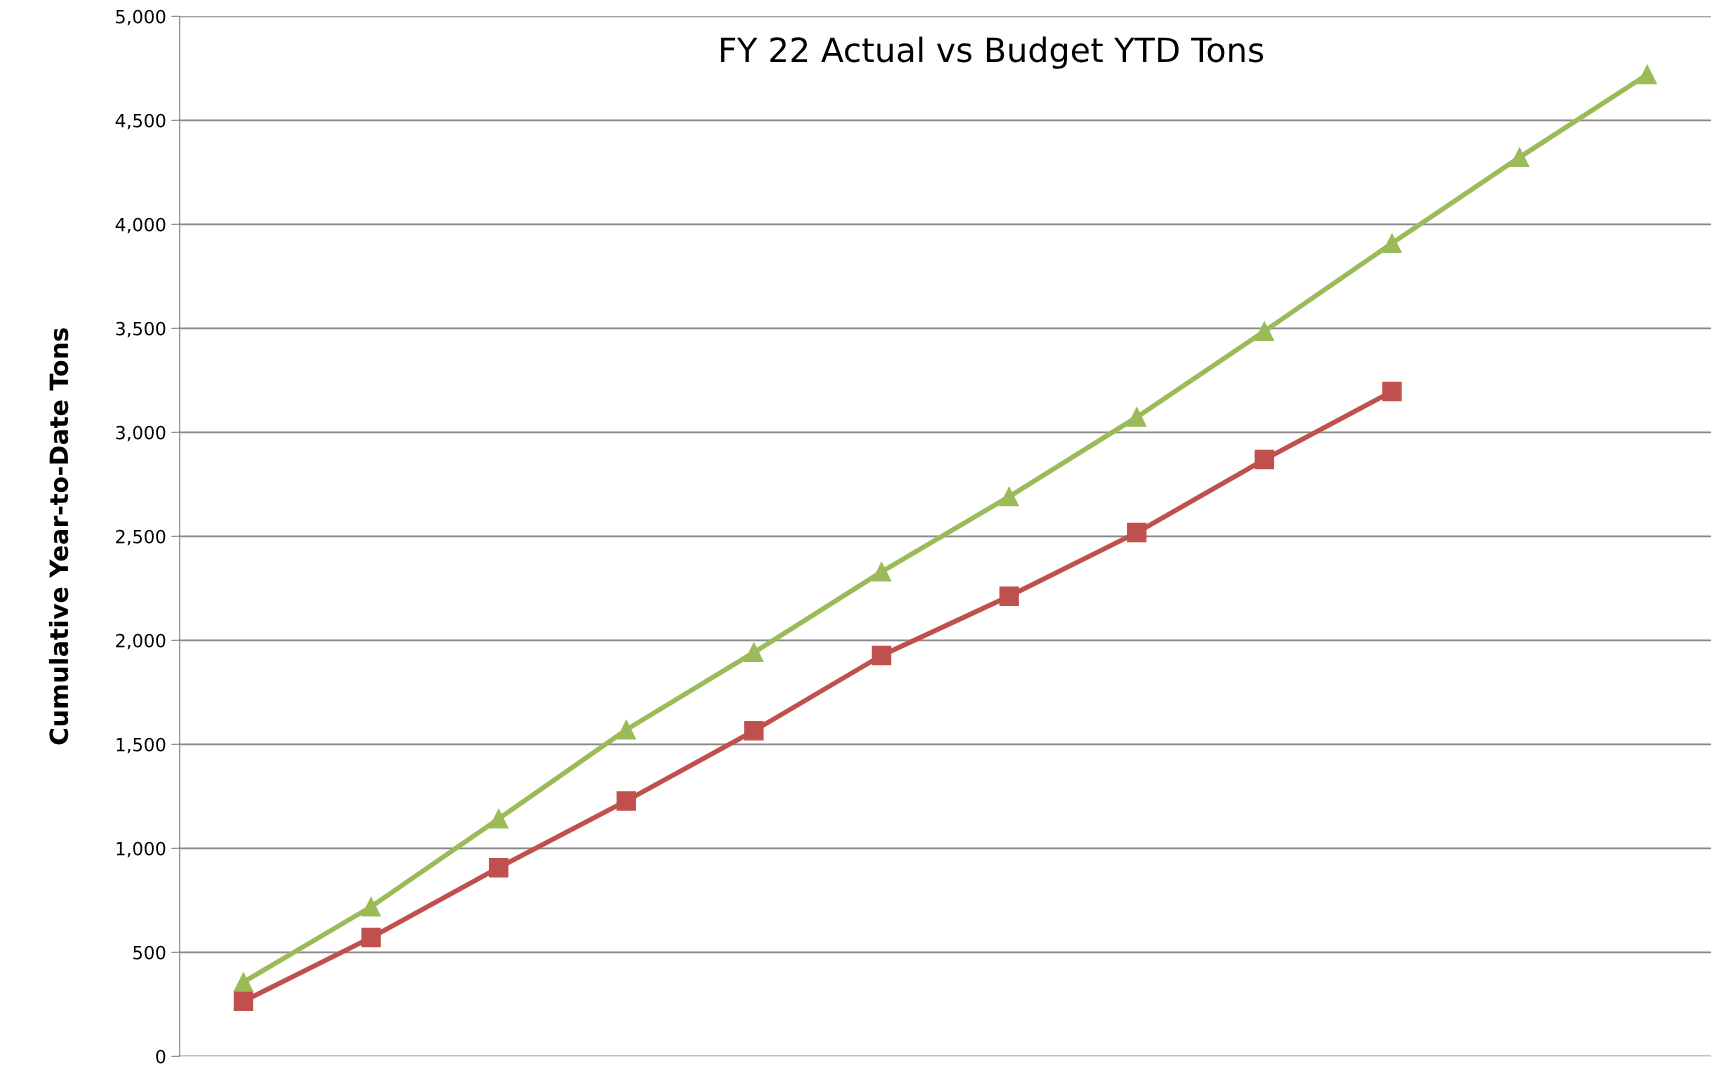  I want to click on y-tick-label: 3,000, so click(141, 433).